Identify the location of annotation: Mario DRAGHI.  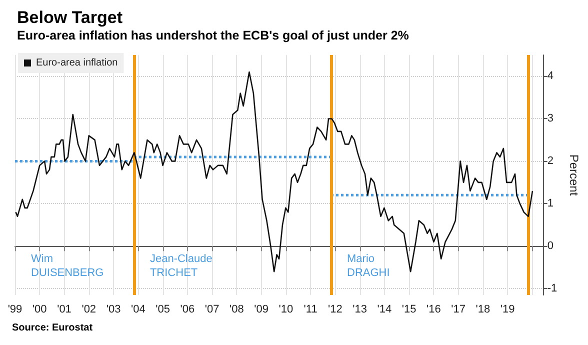
(368, 266).